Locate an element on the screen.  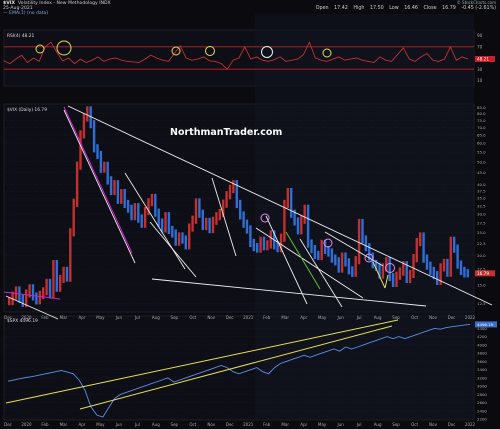
rsi-current-badge is located at coordinates (485, 59).